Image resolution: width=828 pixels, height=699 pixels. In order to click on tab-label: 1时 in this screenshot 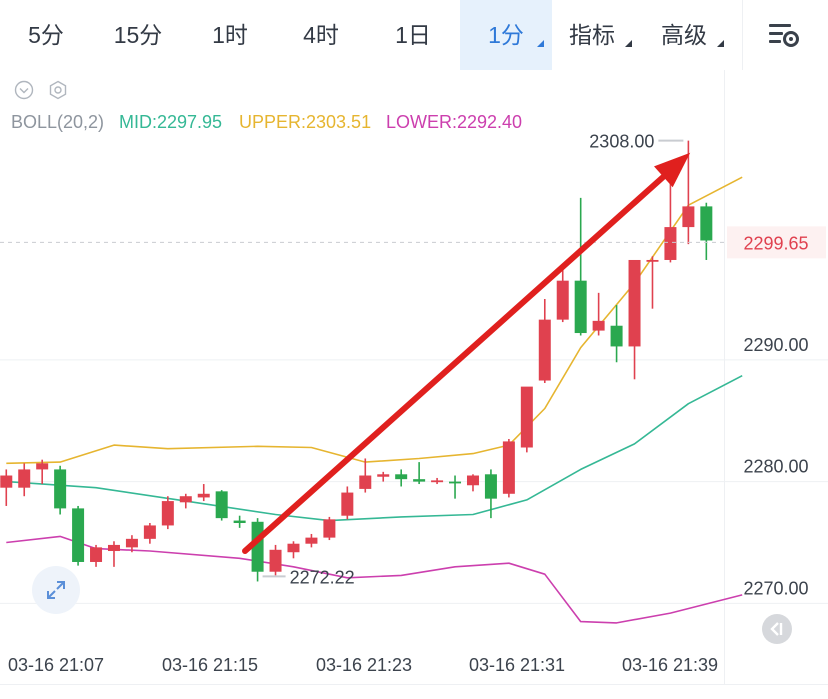, I will do `click(230, 35)`.